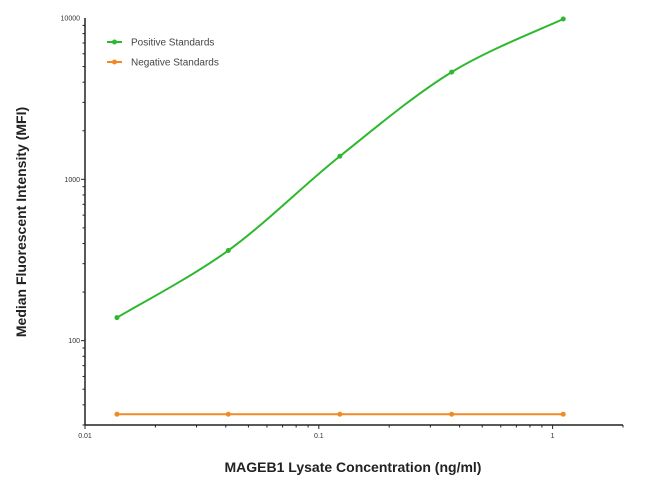  I want to click on y-tick-label: 1000, so click(72, 180).